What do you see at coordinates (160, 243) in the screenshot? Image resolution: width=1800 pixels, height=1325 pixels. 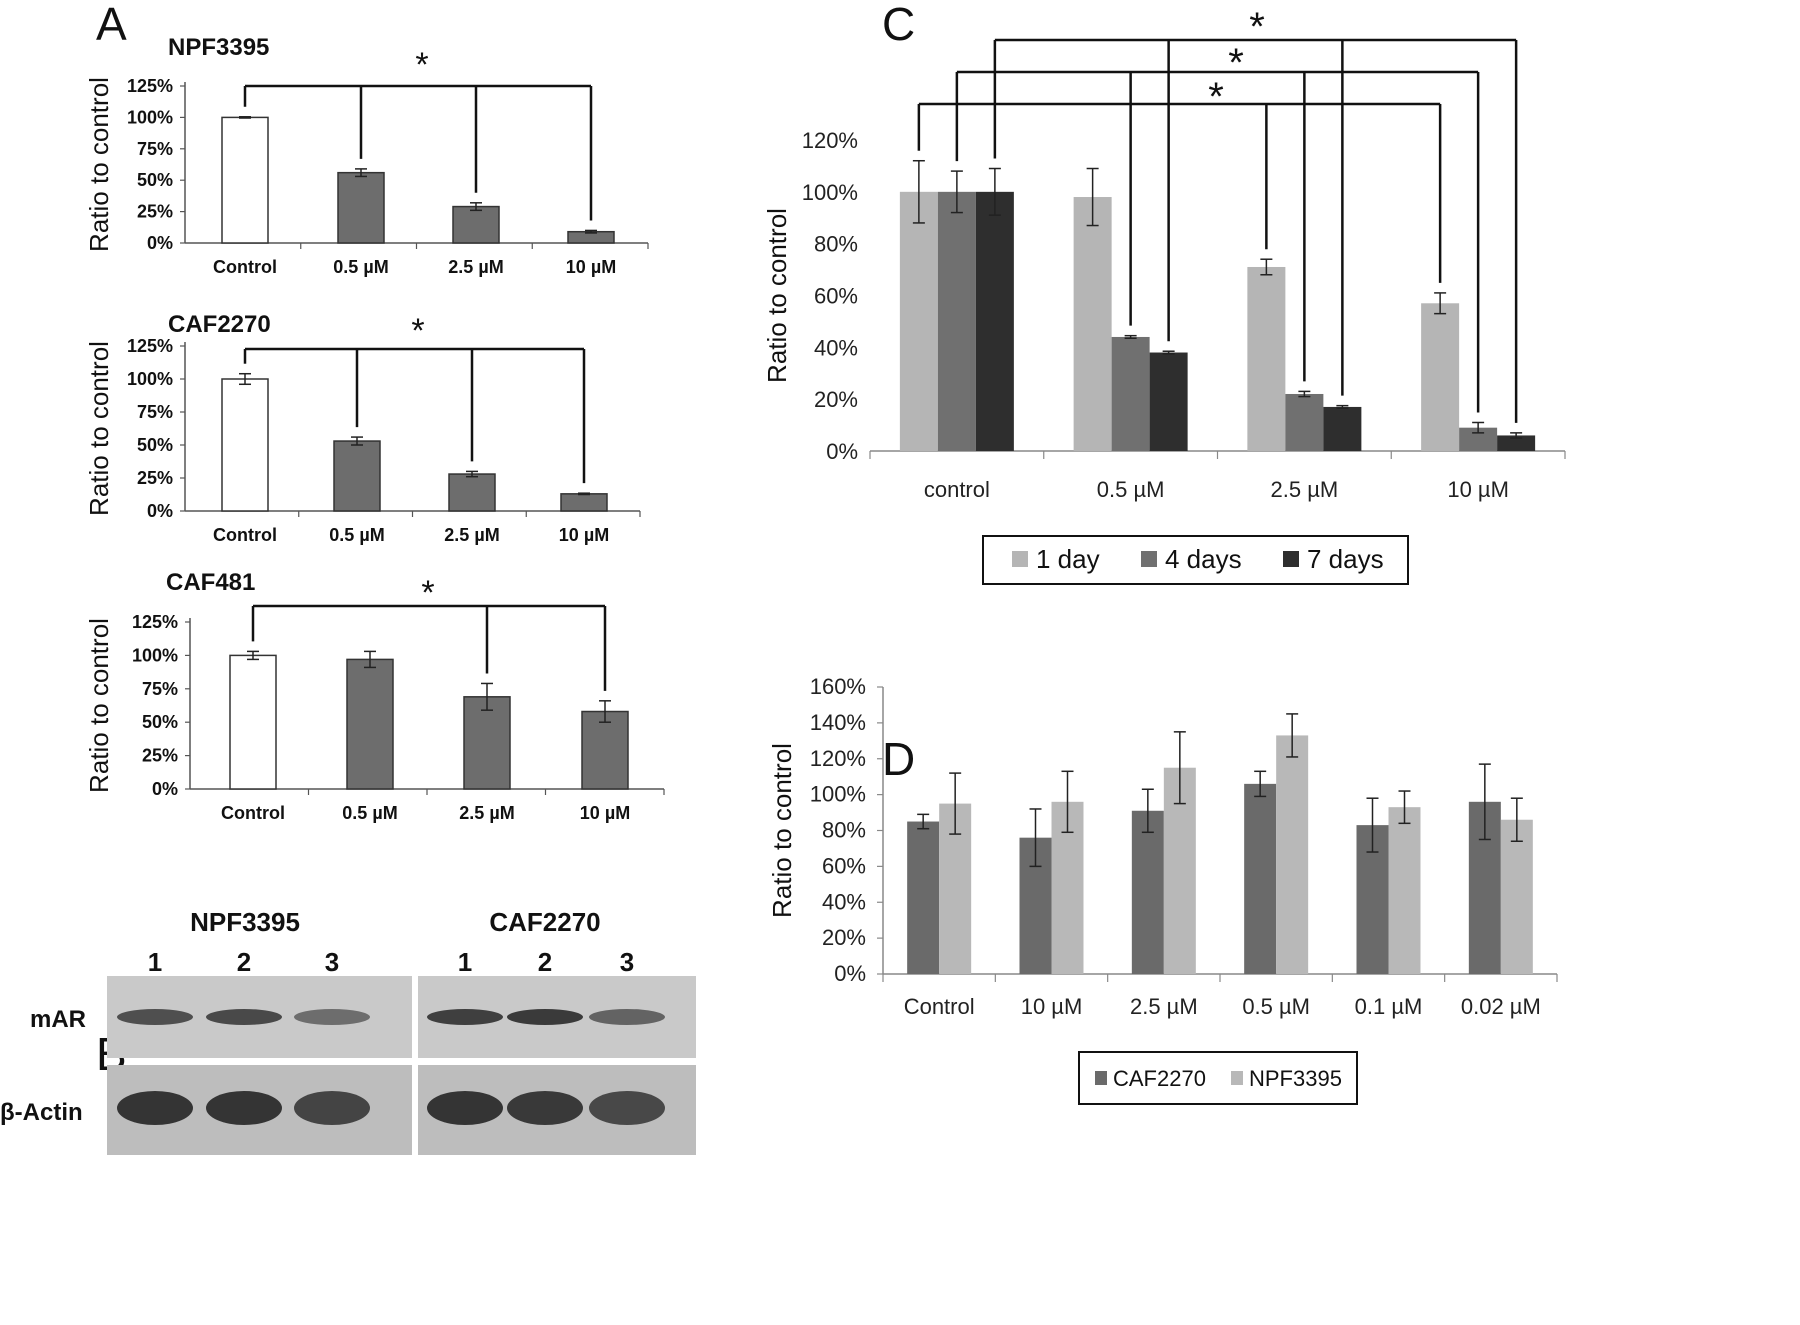 I see `y-tick-label: 0%` at bounding box center [160, 243].